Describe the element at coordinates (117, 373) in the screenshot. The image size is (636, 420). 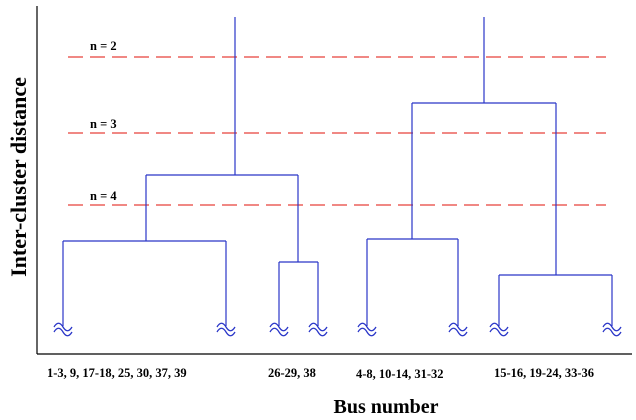
I see `leaf-group-label-1: 1-3, 9, 17-18, 25, 30, 37, 39` at that location.